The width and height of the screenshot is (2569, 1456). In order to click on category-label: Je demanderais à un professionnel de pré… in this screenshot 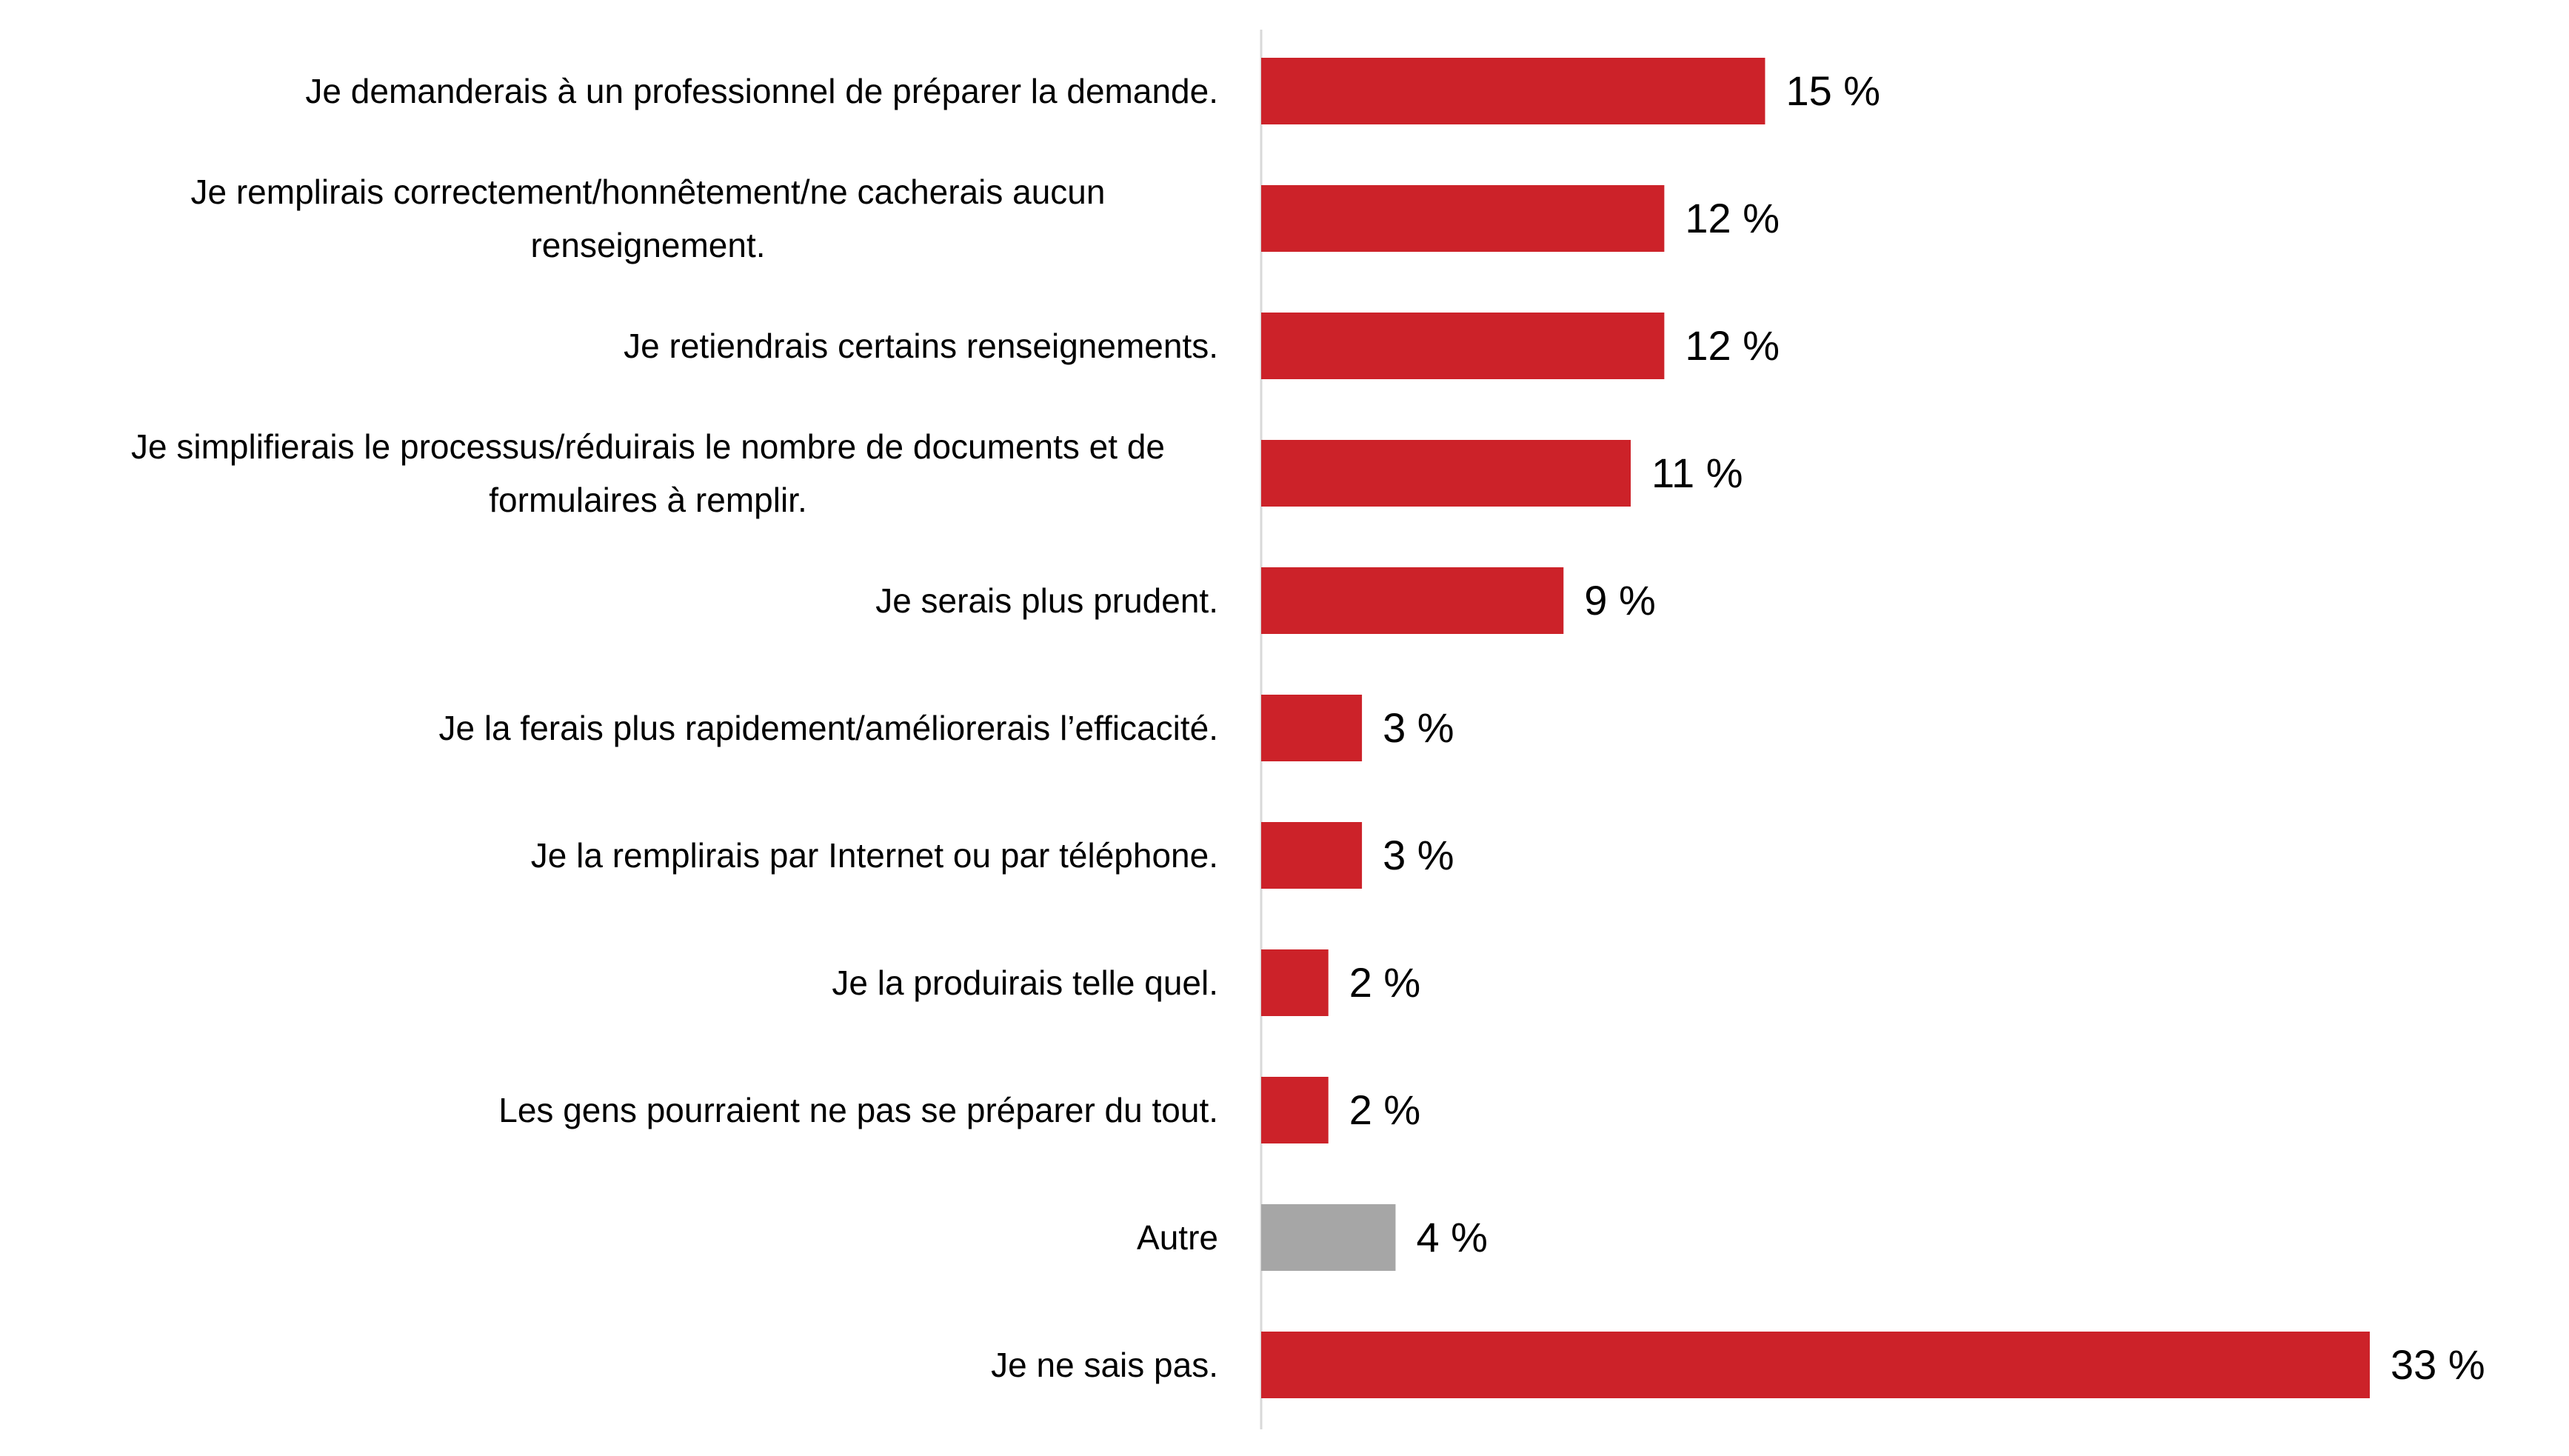, I will do `click(761, 91)`.